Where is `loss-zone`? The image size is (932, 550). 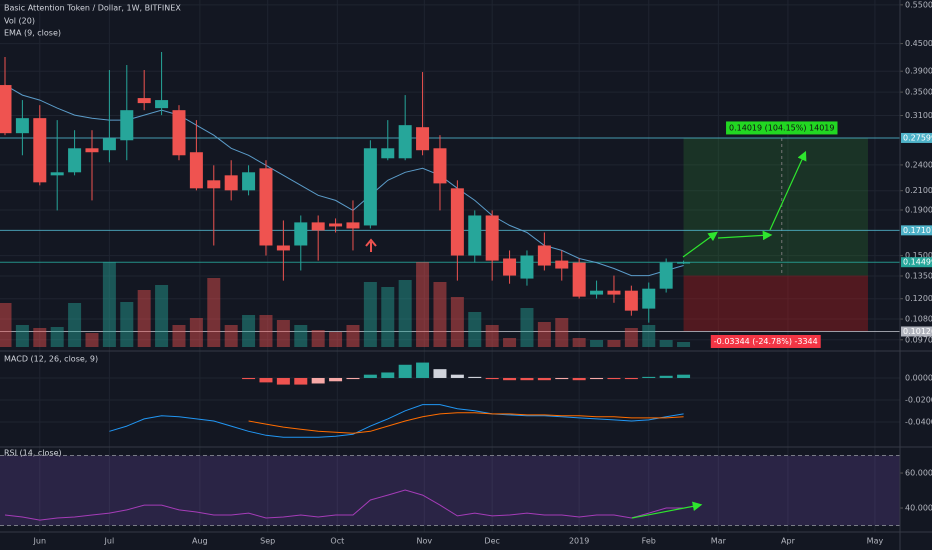
loss-zone is located at coordinates (775, 303).